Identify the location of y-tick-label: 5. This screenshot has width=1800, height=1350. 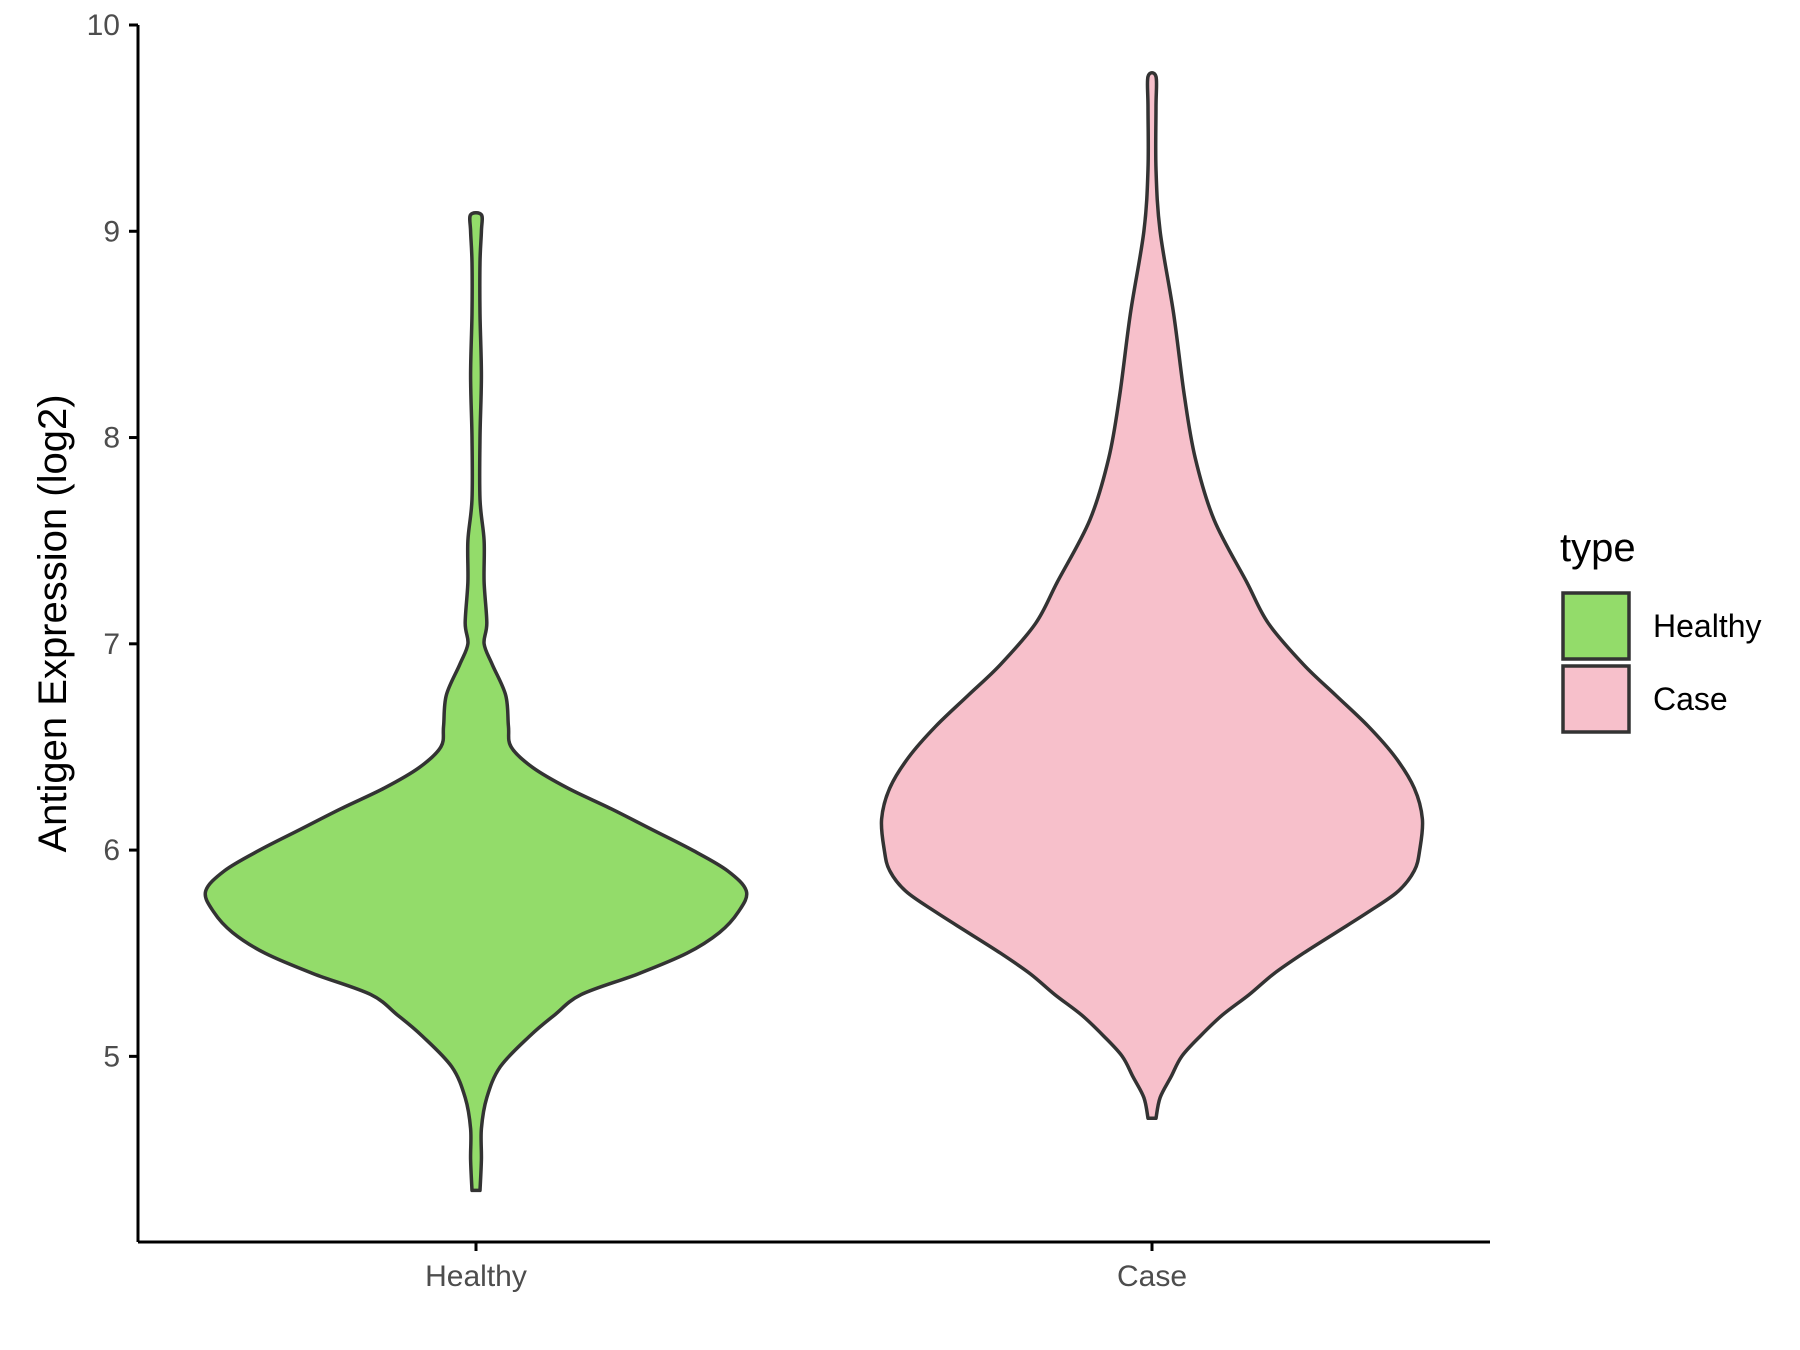
(111, 1056).